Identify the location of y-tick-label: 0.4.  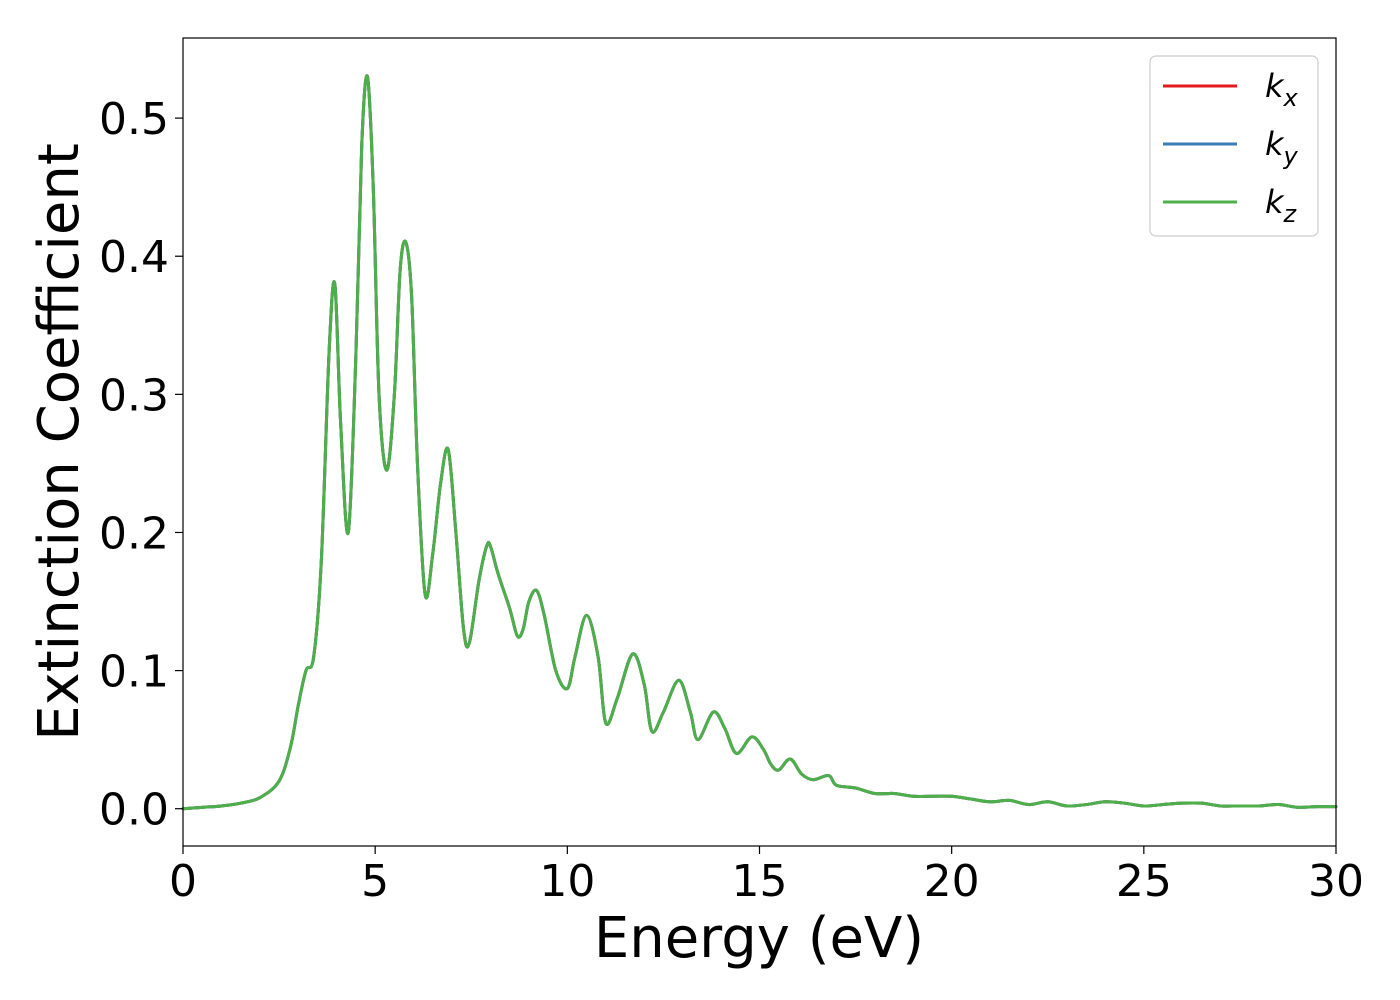
(134, 257).